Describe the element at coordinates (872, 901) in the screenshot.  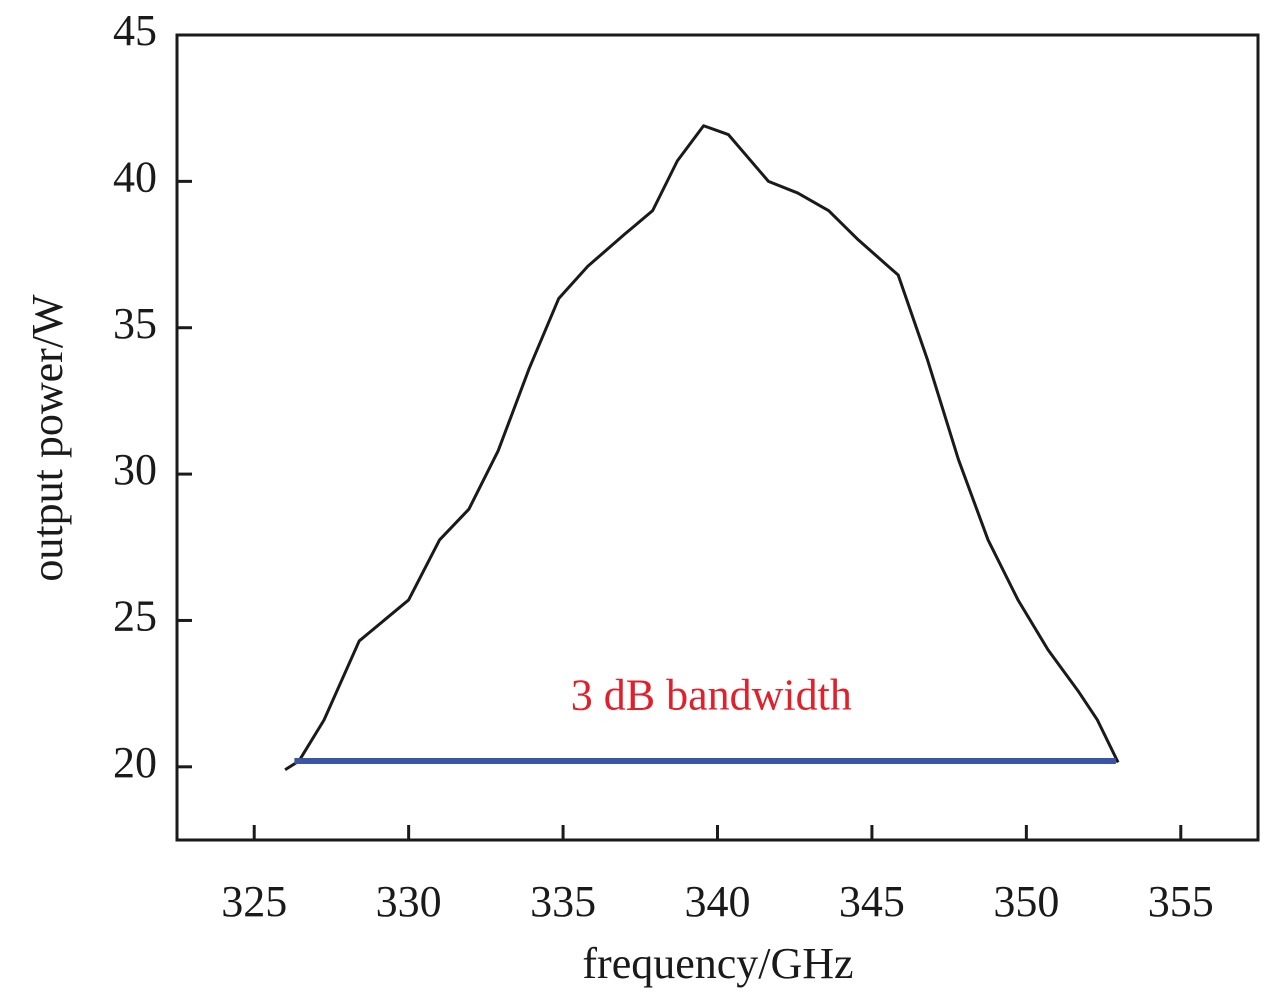
I see `x-tick-label: 345` at that location.